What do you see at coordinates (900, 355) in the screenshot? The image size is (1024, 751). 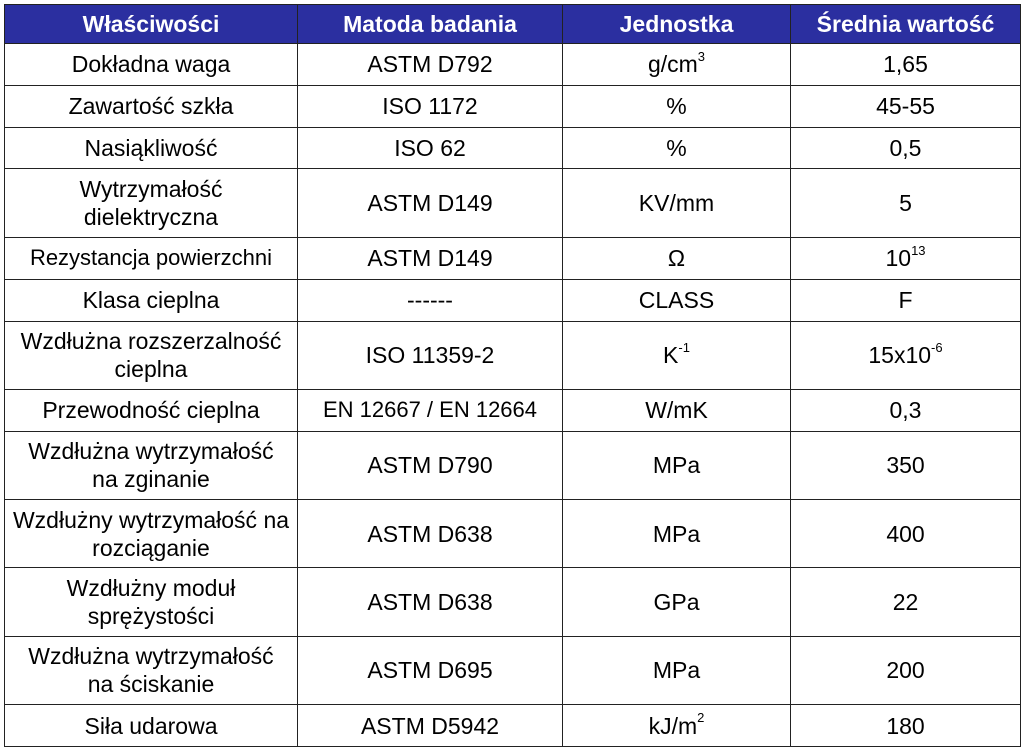 I see `value-text: 15x10` at bounding box center [900, 355].